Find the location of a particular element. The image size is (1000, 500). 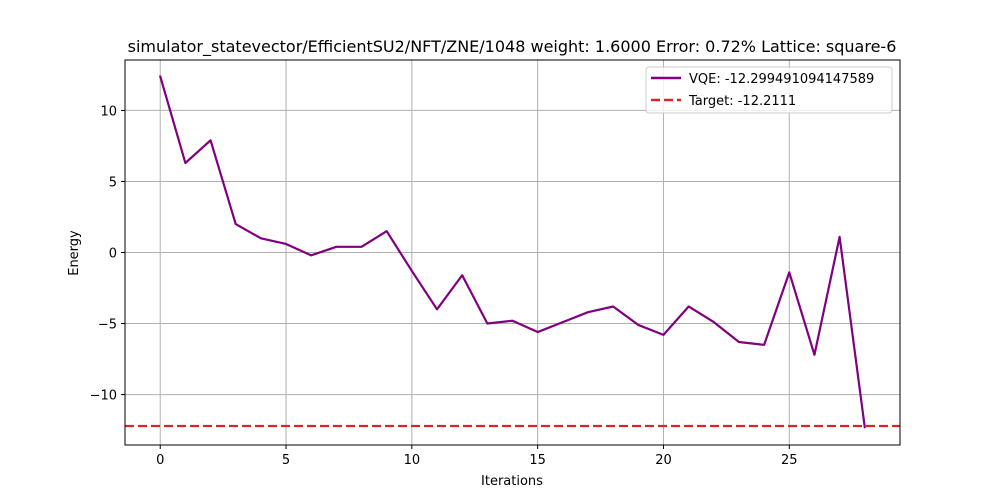

legend-target-label: Target: -12.2111 is located at coordinates (742, 101).